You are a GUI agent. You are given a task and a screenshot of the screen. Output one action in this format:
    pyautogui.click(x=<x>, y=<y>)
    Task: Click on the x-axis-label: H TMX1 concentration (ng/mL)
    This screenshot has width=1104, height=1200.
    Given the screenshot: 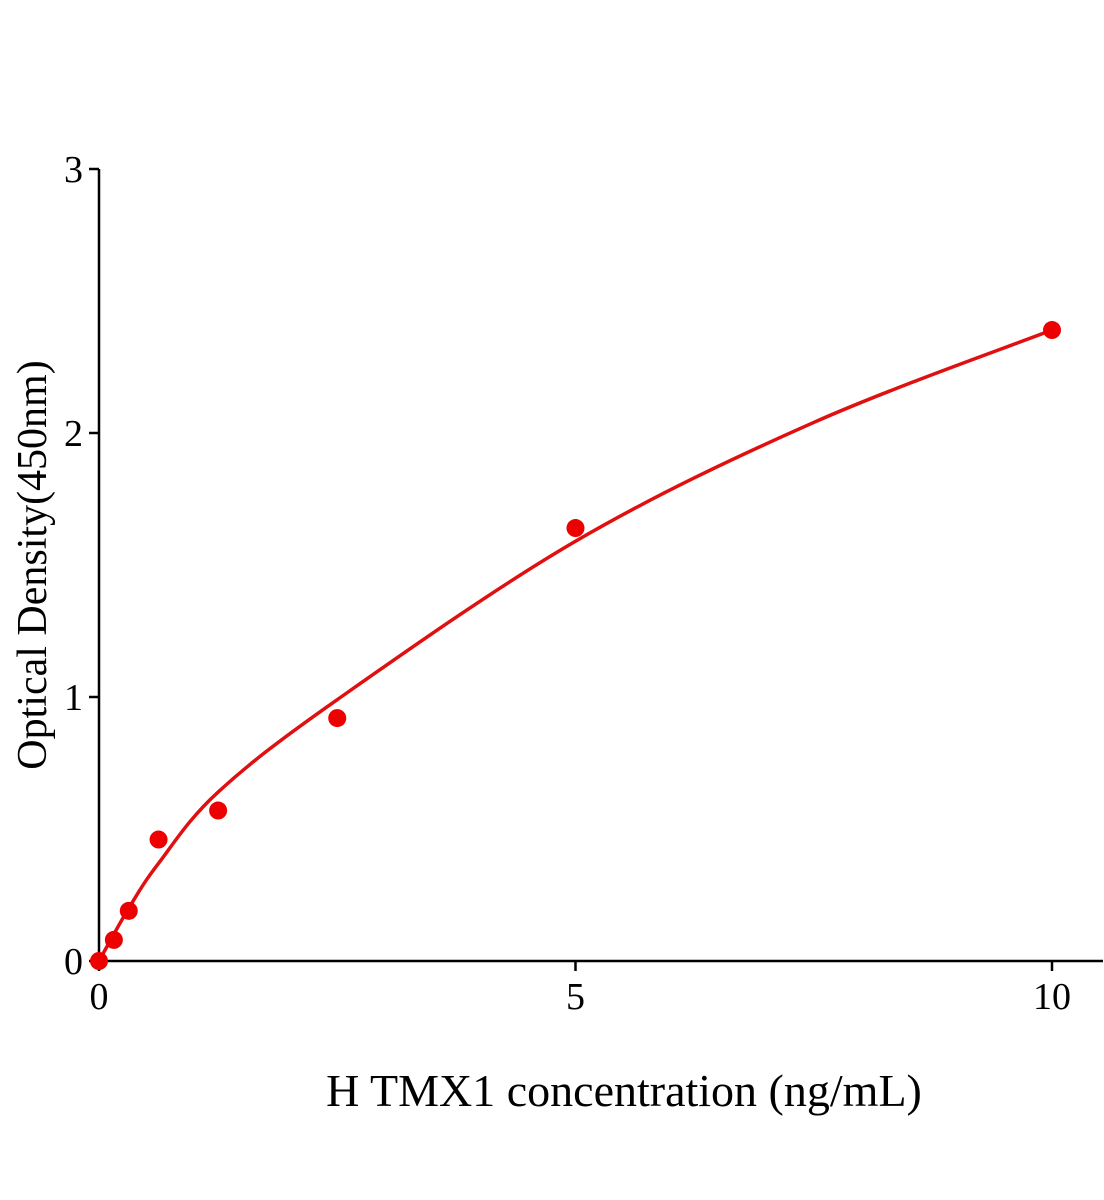 What is the action you would take?
    pyautogui.click(x=624, y=1090)
    